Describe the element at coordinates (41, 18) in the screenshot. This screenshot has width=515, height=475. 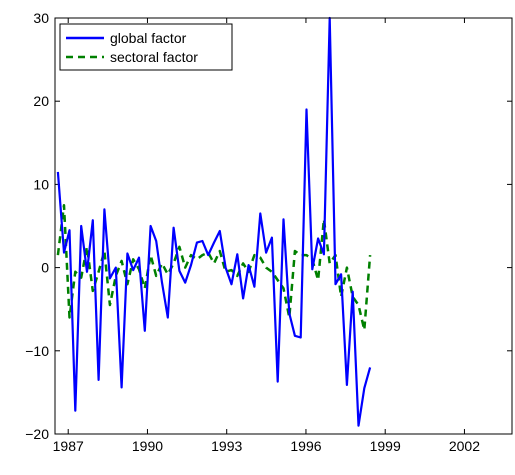
I see `y-tick-label: 30` at that location.